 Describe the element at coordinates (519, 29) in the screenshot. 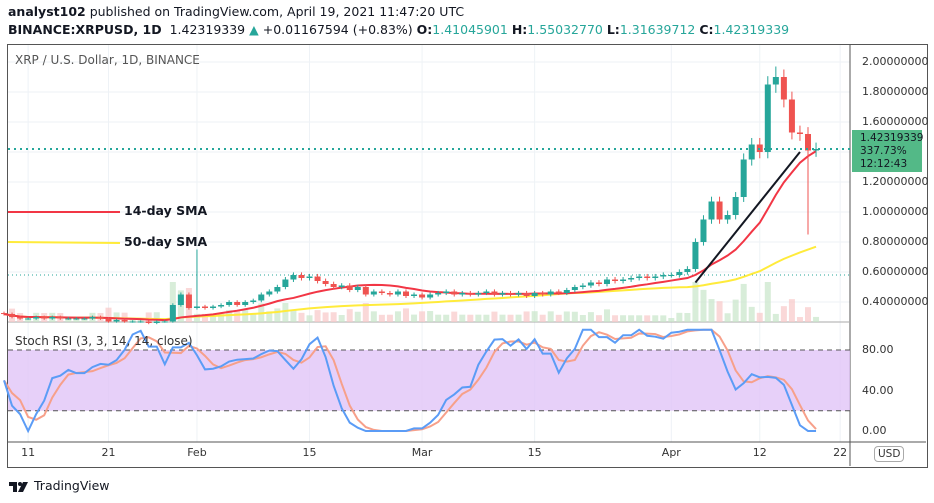

I see `h-label: H:` at that location.